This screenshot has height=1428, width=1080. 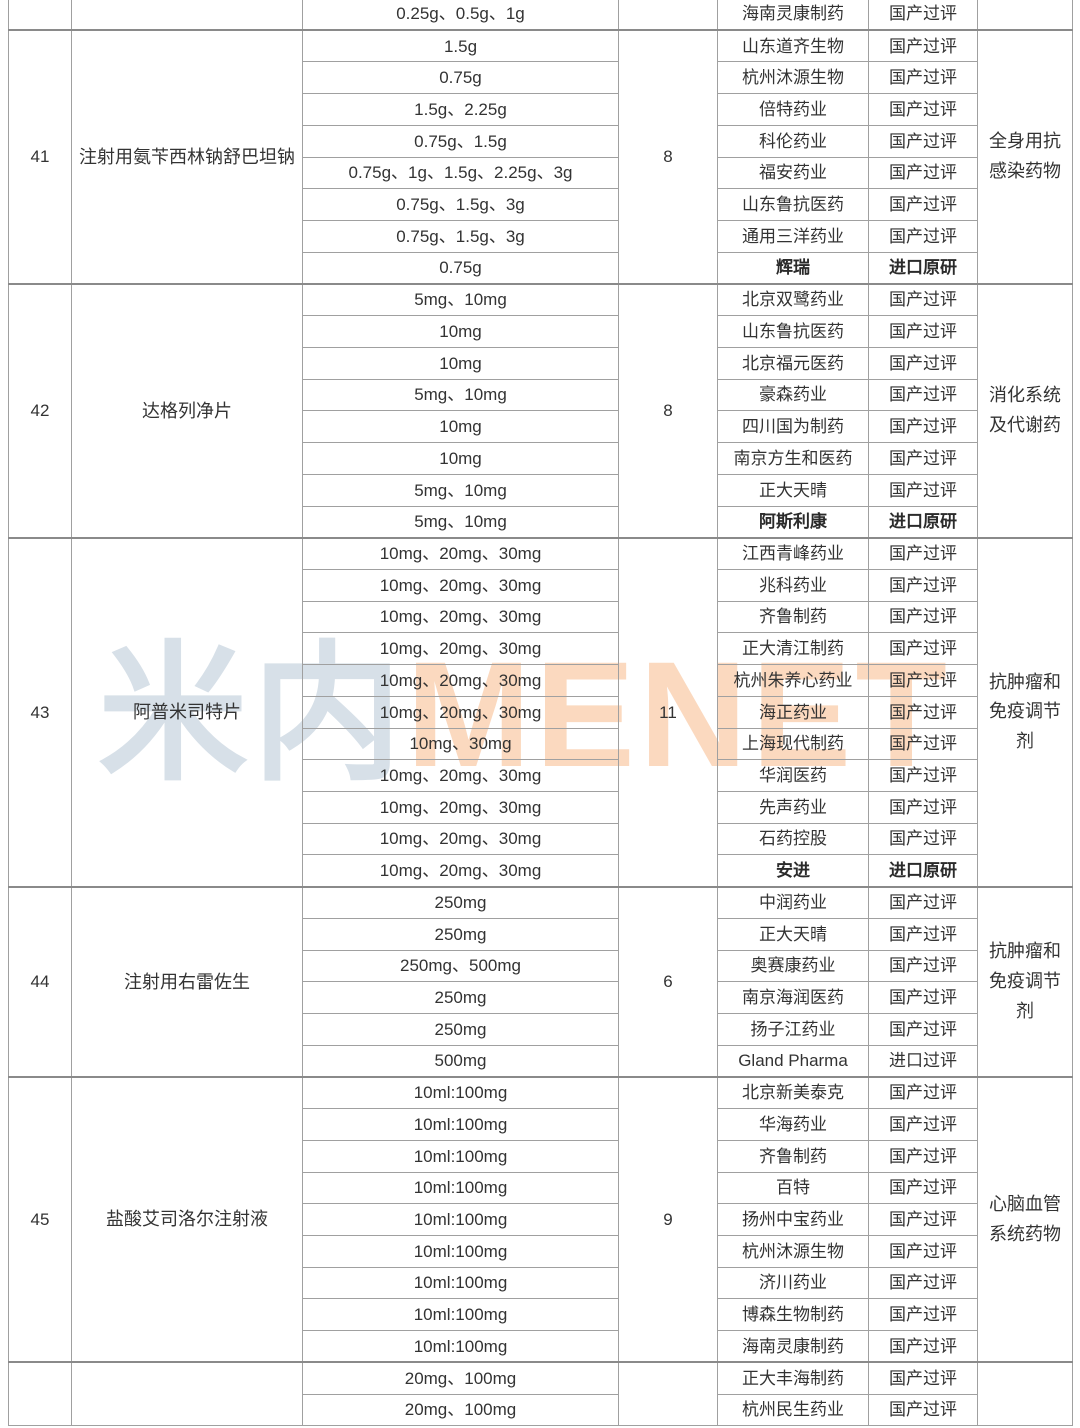 I want to click on spec-cell: 1.5g、2.25g, so click(x=460, y=109).